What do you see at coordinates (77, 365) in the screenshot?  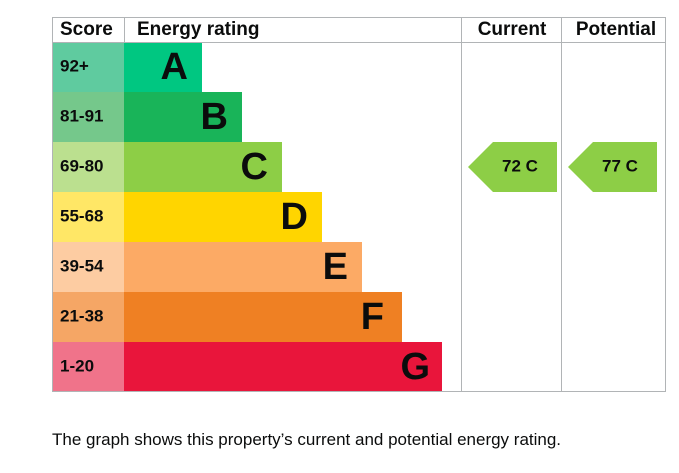 I see `score-label: 1-20` at bounding box center [77, 365].